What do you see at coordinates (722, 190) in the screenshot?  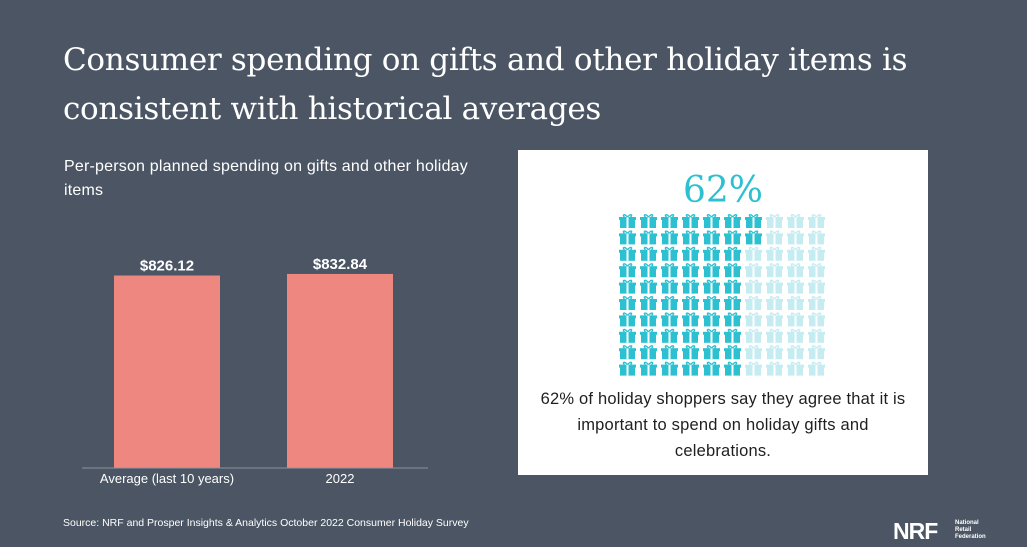 I see `stat-percent: 62%` at bounding box center [722, 190].